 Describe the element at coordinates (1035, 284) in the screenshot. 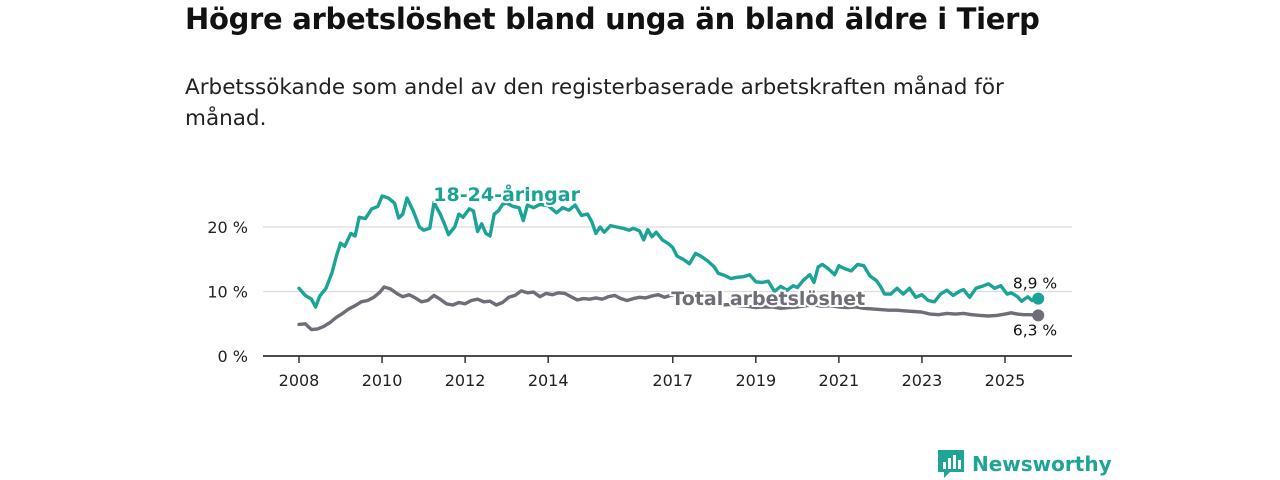

I see `end-label-youth: 8,9 %` at that location.